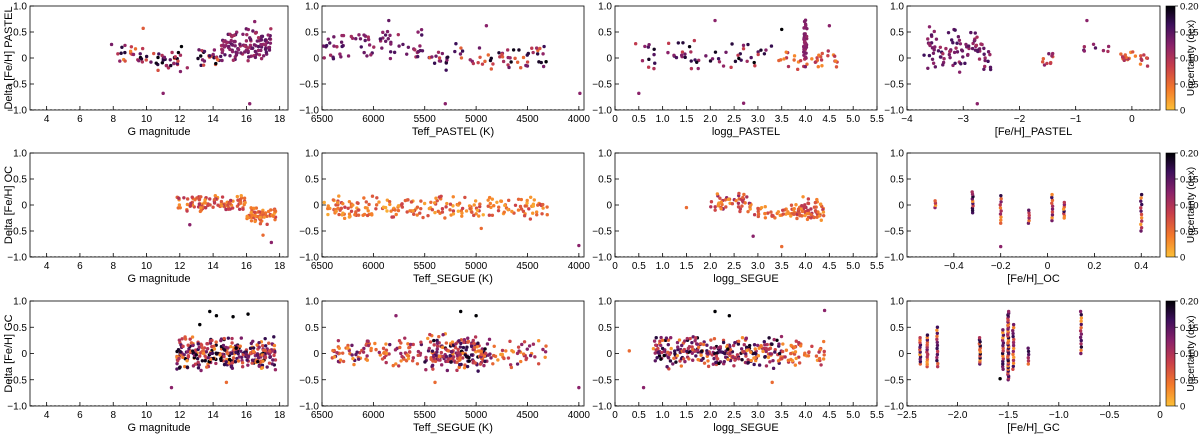 Image resolution: width=1200 pixels, height=446 pixels. I want to click on x-tick-label: 5000, so click(476, 119).